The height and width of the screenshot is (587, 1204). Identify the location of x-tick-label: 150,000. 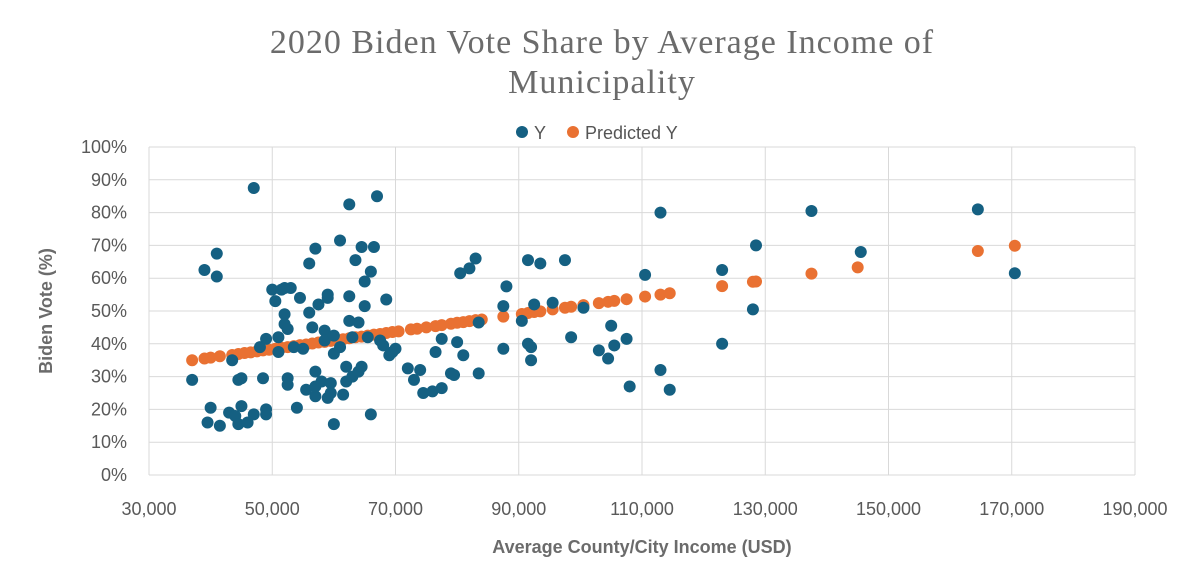
(888, 509).